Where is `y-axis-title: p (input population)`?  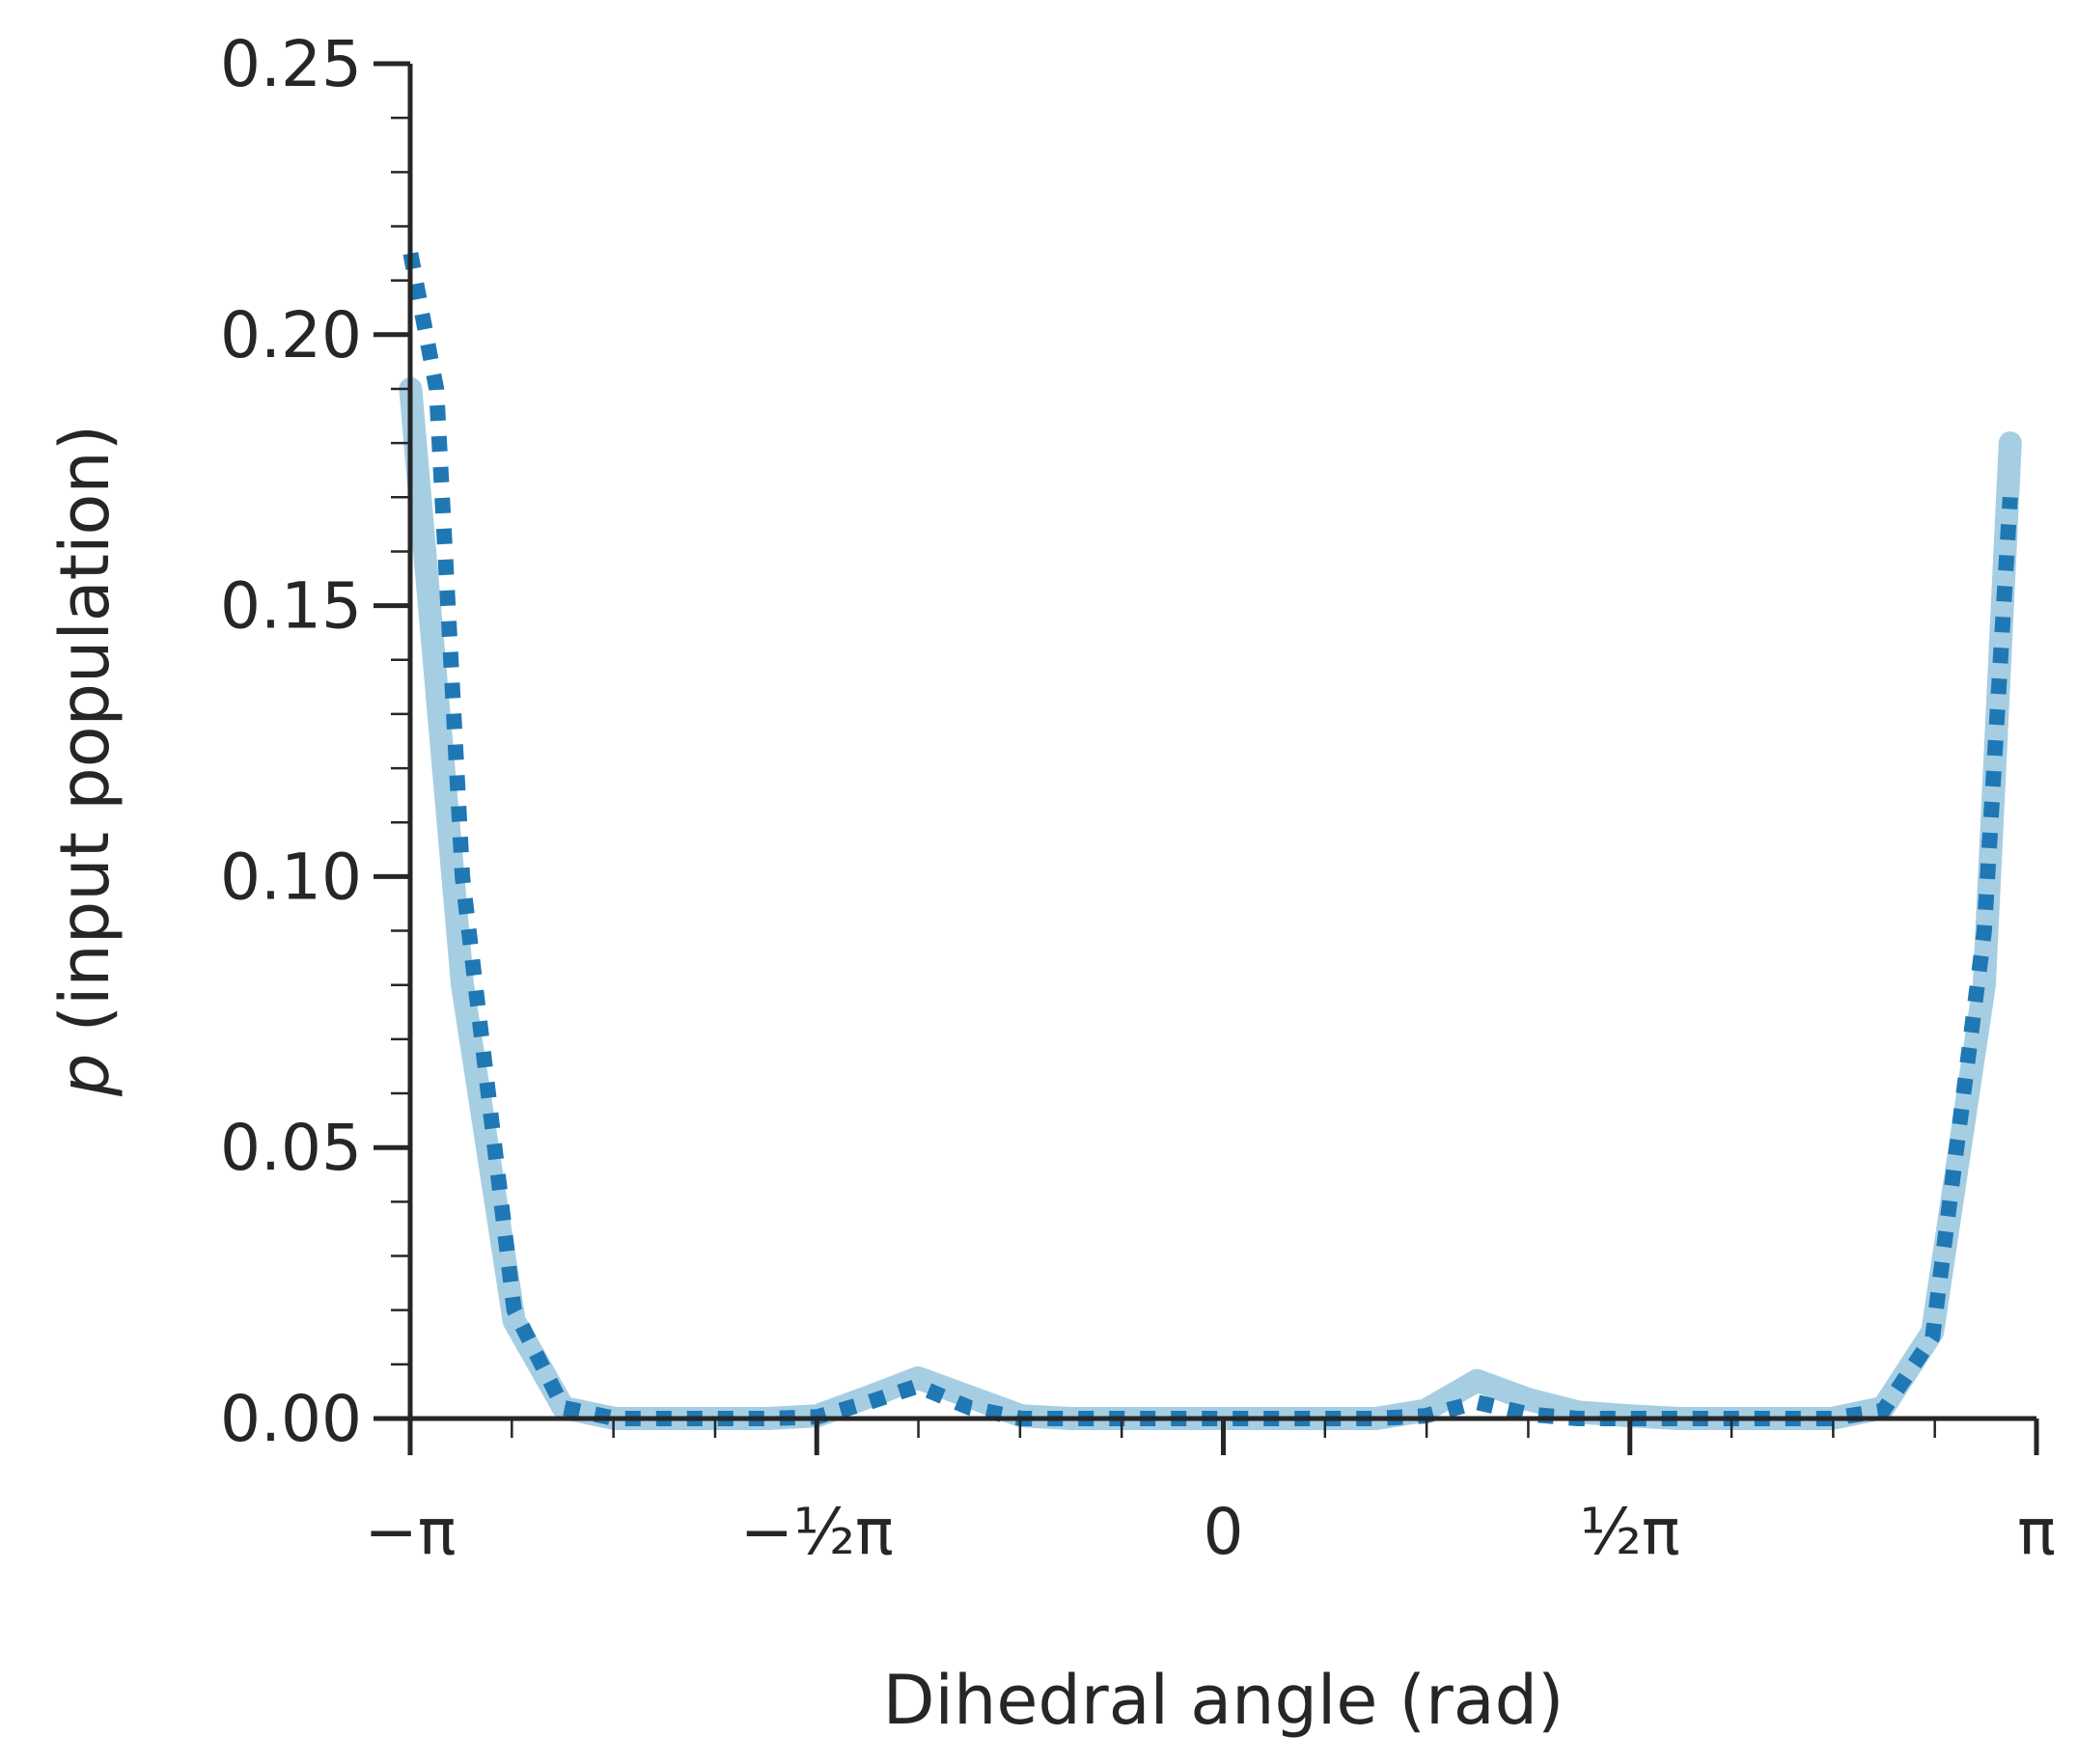
y-axis-title: p (input population) is located at coordinates (85, 761).